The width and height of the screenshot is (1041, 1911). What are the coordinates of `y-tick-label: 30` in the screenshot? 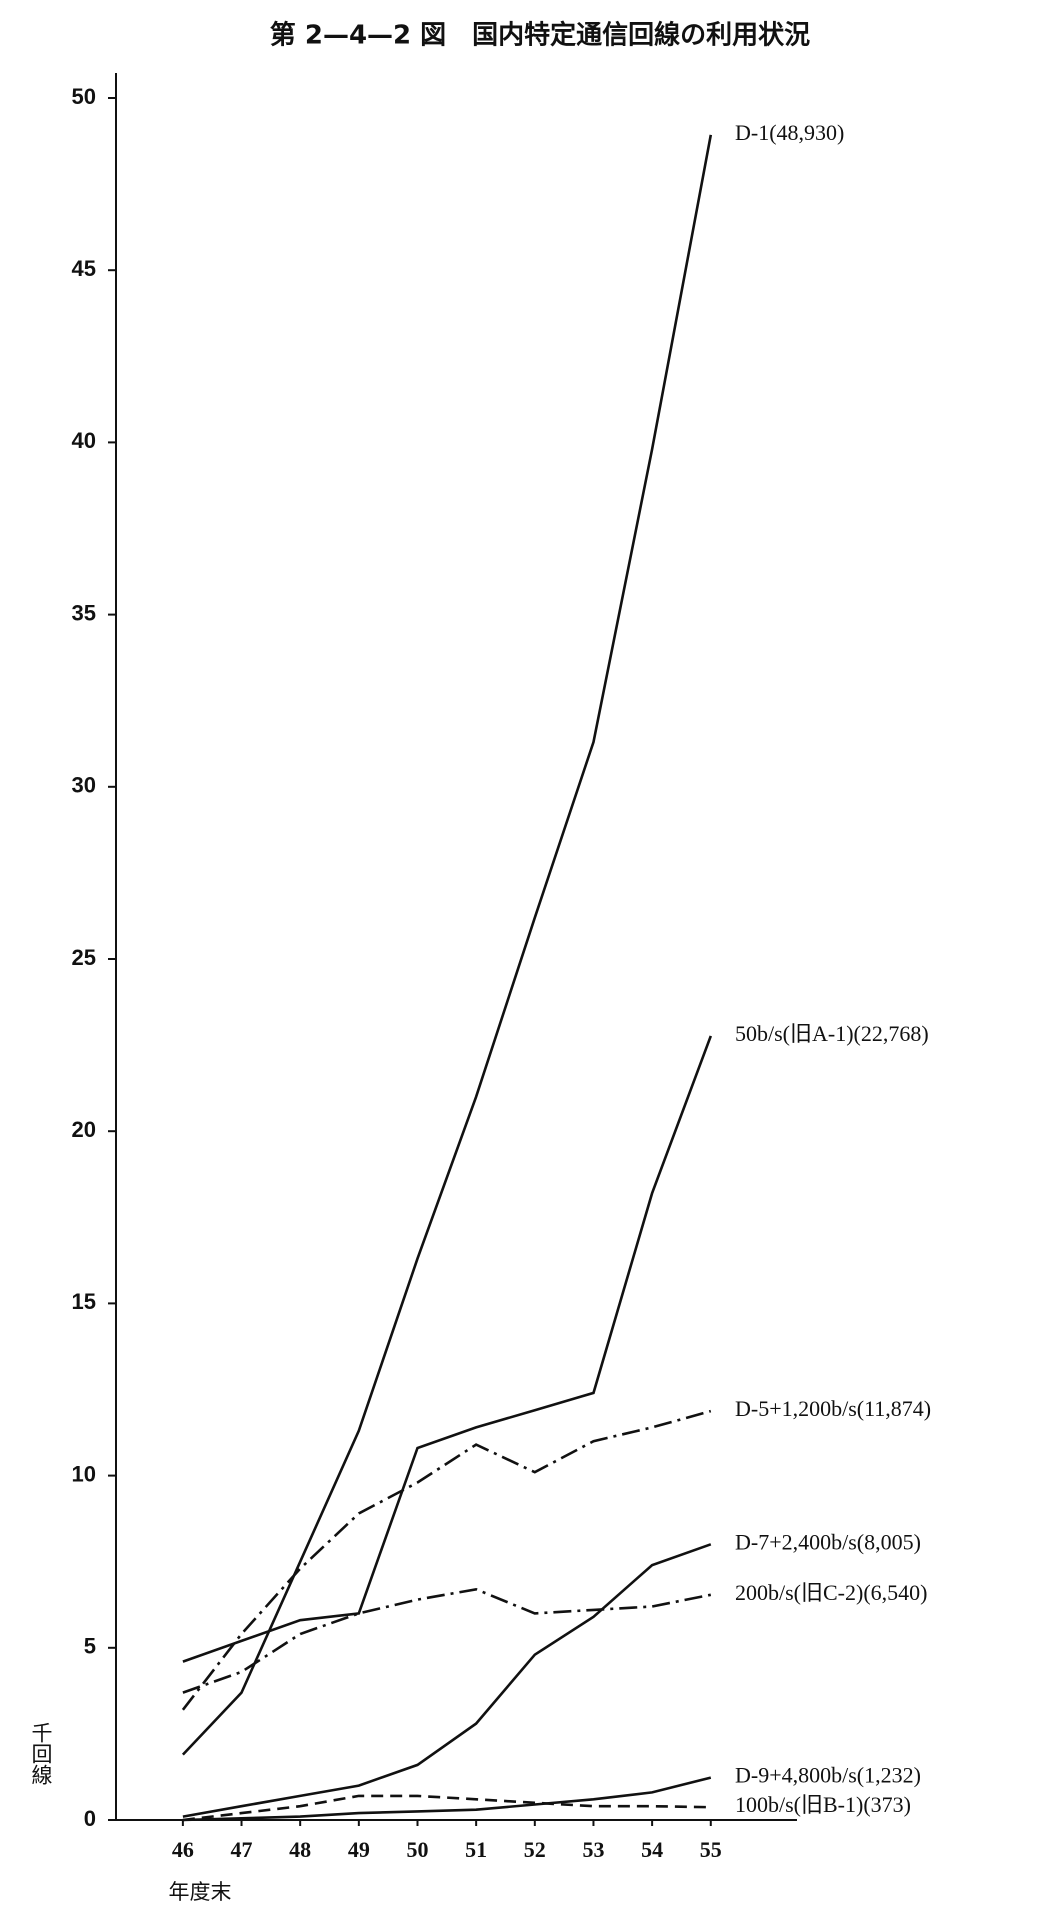 It's located at (84, 785).